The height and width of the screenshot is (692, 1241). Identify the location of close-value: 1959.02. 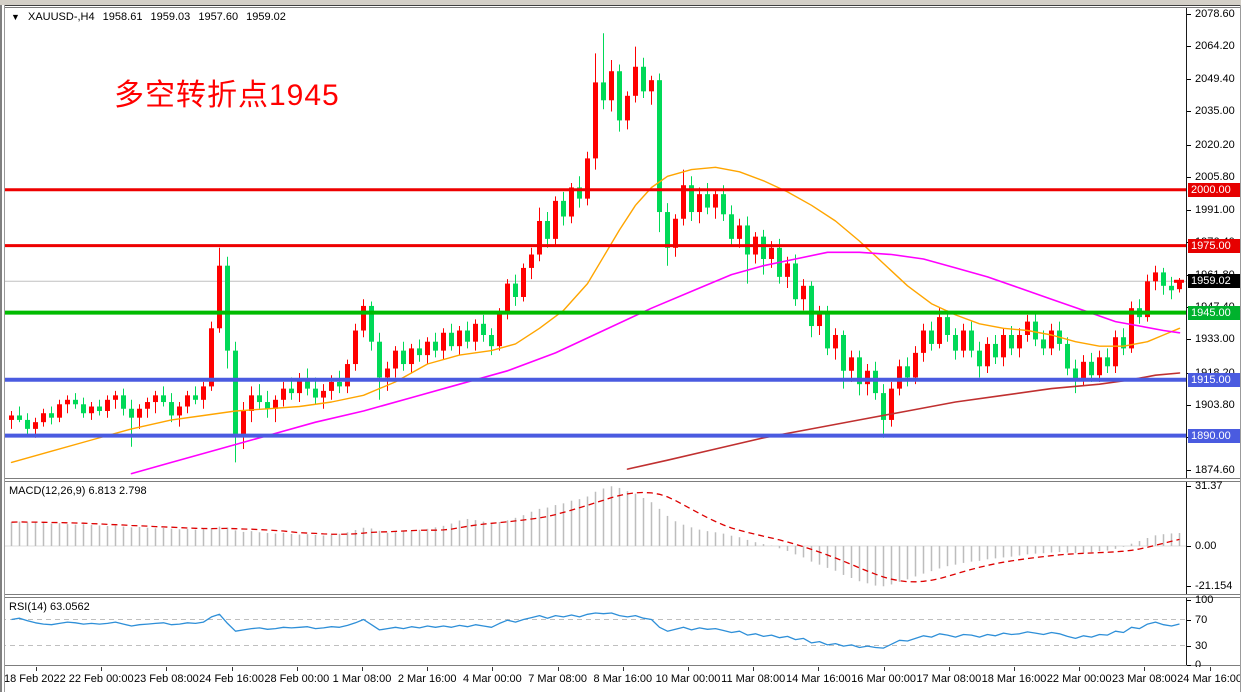
(266, 17).